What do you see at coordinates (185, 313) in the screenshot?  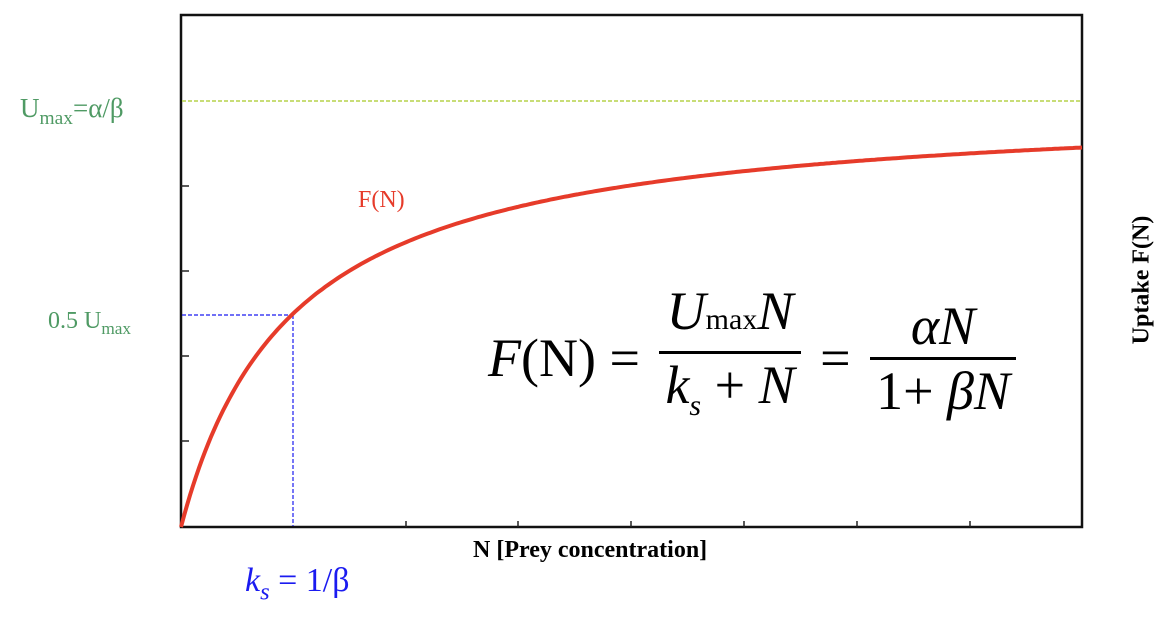 I see `y-axis-ticks` at bounding box center [185, 313].